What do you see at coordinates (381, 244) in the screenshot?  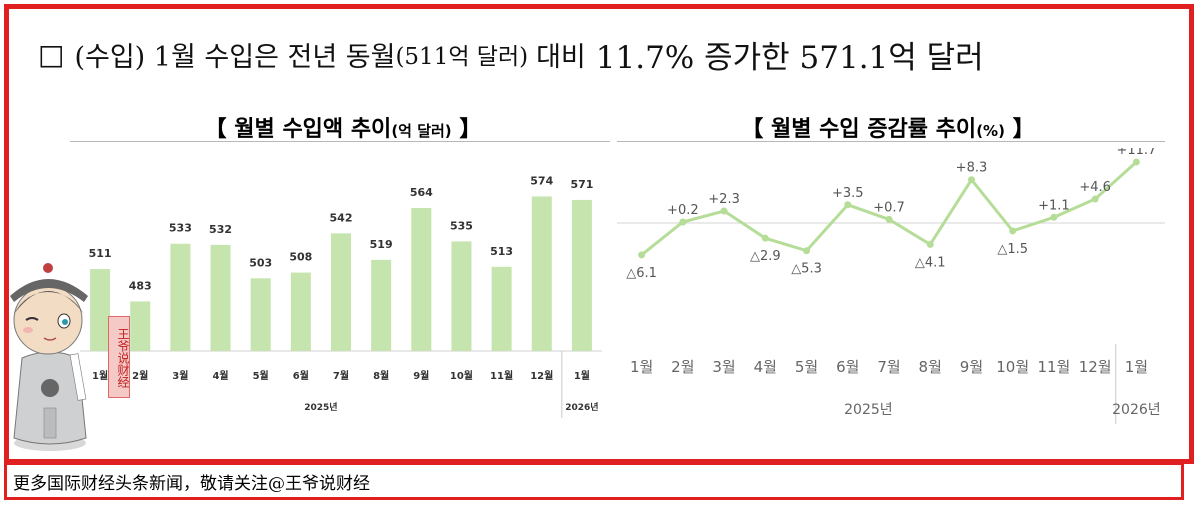 I see `bar-value-label: 519` at bounding box center [381, 244].